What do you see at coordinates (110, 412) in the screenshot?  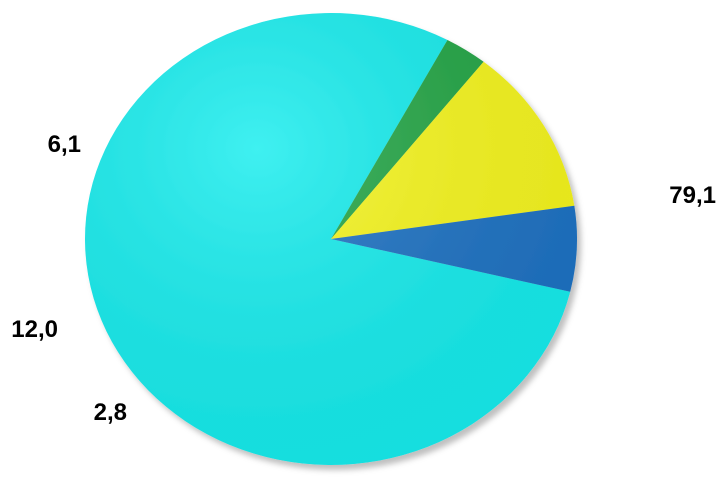 I see `slice-label-2-8: 2,8` at bounding box center [110, 412].